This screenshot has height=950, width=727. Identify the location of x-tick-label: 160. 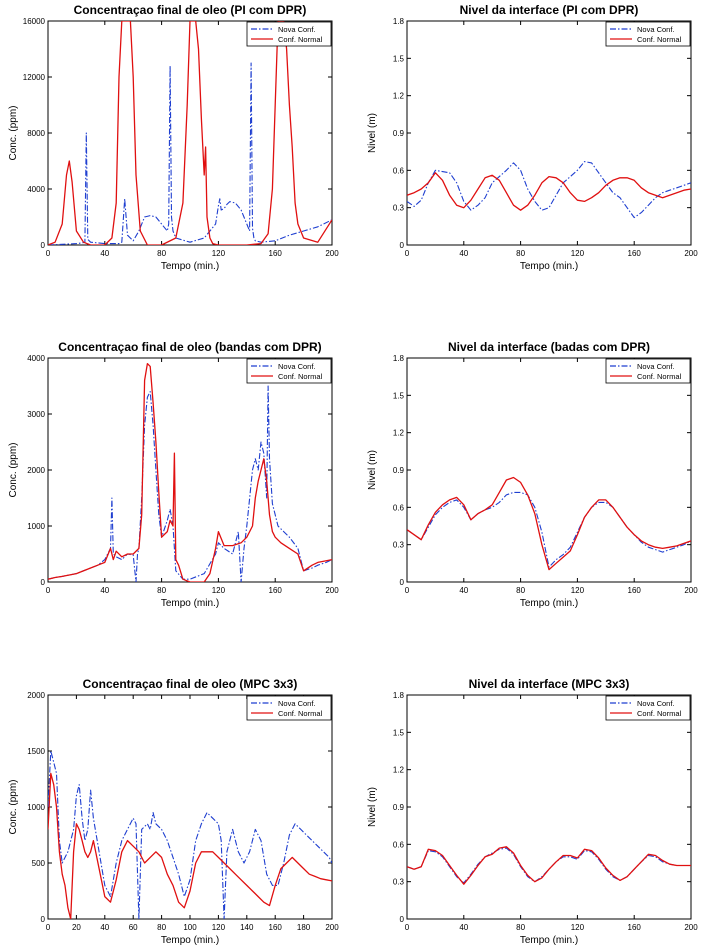
(276, 590).